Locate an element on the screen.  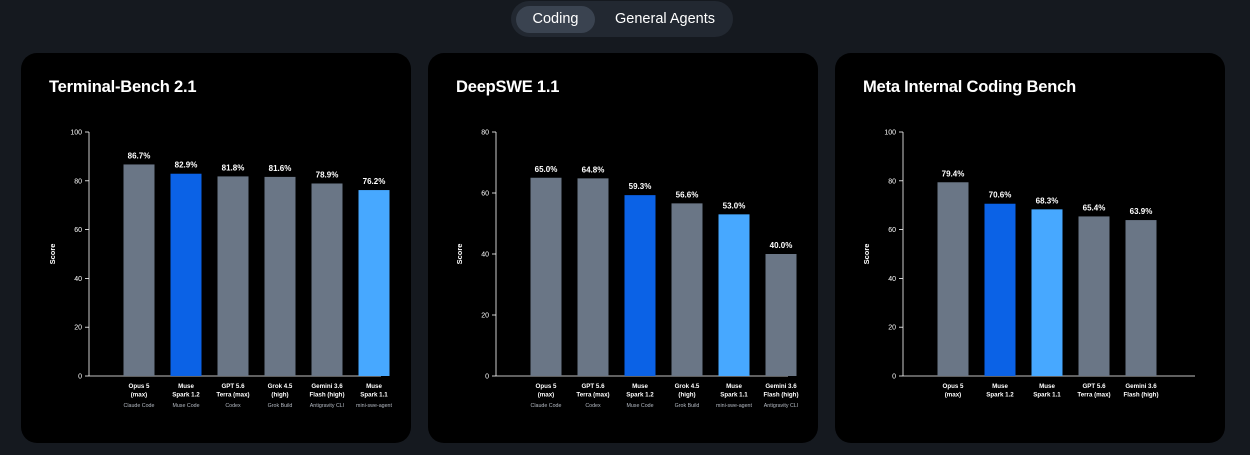
data-label: 68.3% is located at coordinates (1047, 200).